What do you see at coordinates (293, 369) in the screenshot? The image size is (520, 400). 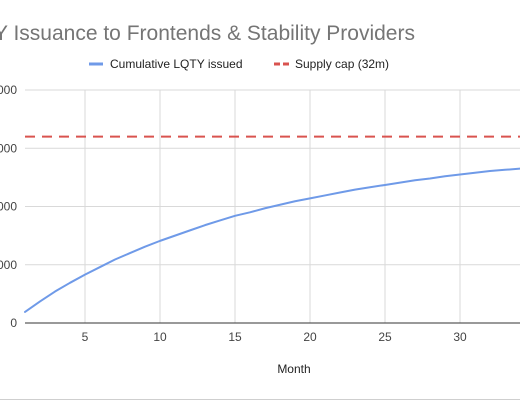 I see `x-axis-label: Month` at bounding box center [293, 369].